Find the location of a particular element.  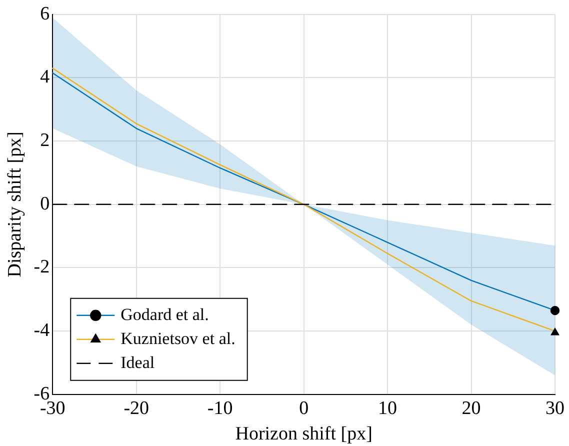

x-tick-label: 30 is located at coordinates (555, 408).